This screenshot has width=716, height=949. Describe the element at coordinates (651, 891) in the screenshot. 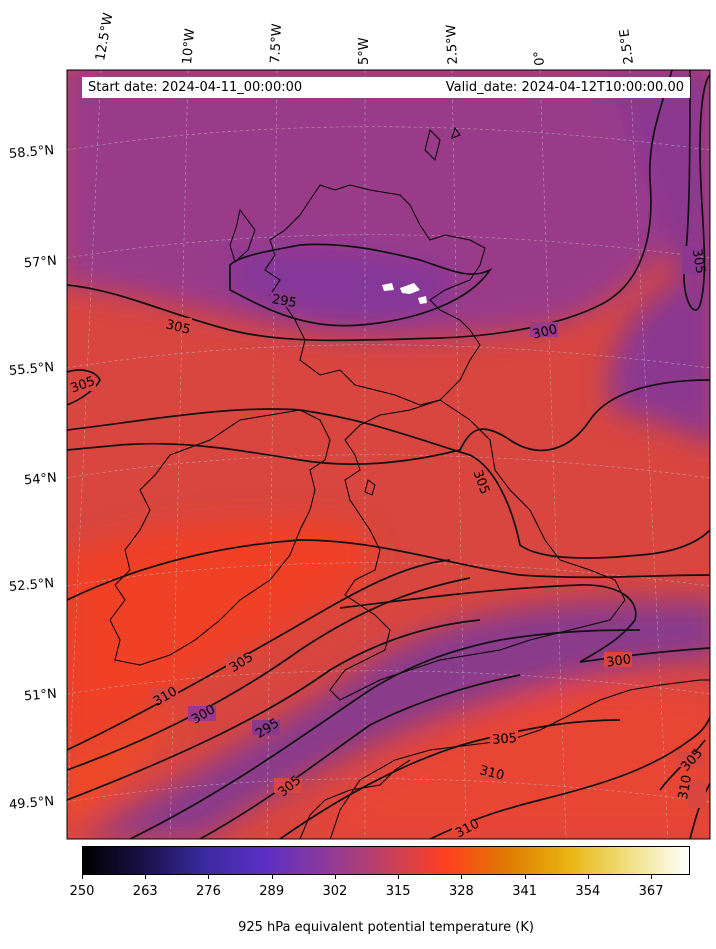

I see `colorbar-tick-label: 367` at that location.